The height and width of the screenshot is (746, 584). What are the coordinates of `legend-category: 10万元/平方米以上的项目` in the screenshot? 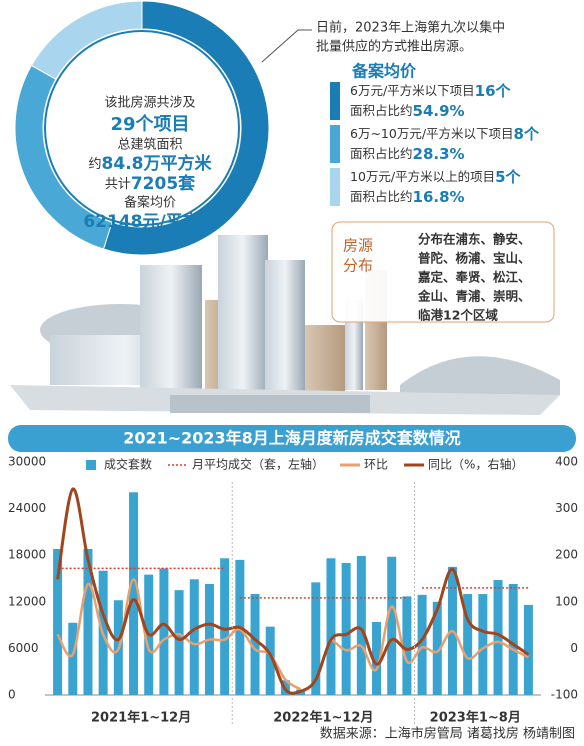 It's located at (422, 176).